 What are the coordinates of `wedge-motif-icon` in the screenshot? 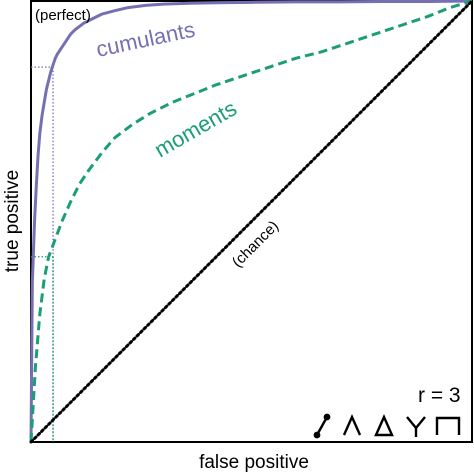 It's located at (352, 425).